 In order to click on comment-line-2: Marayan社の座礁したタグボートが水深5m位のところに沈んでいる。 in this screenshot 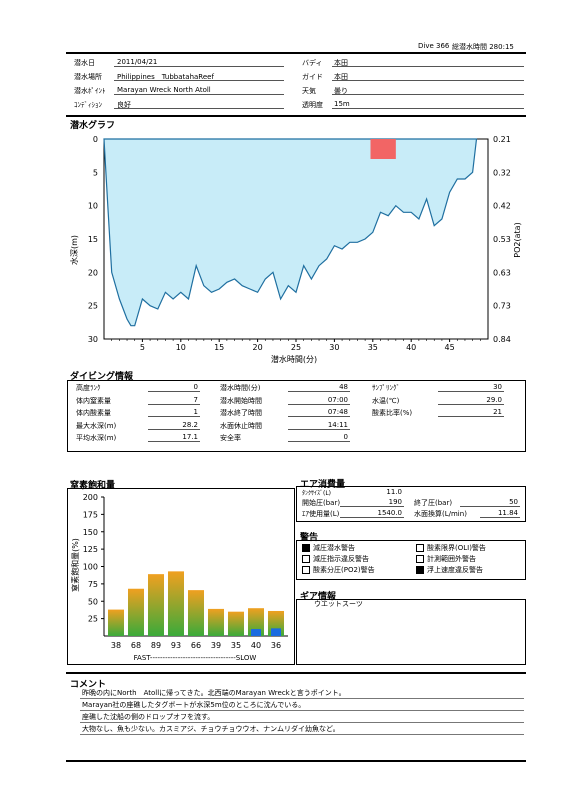, I will do `click(194, 705)`.